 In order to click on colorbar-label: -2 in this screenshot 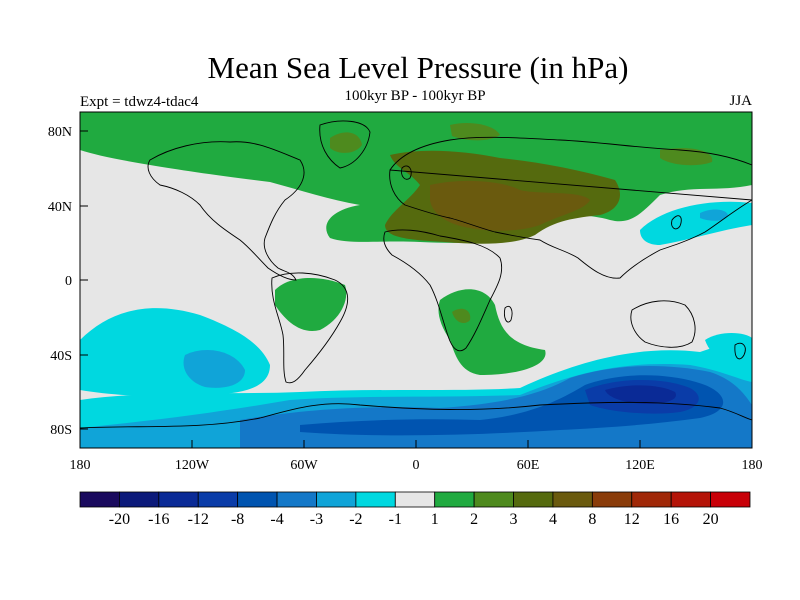, I will do `click(355, 519)`.